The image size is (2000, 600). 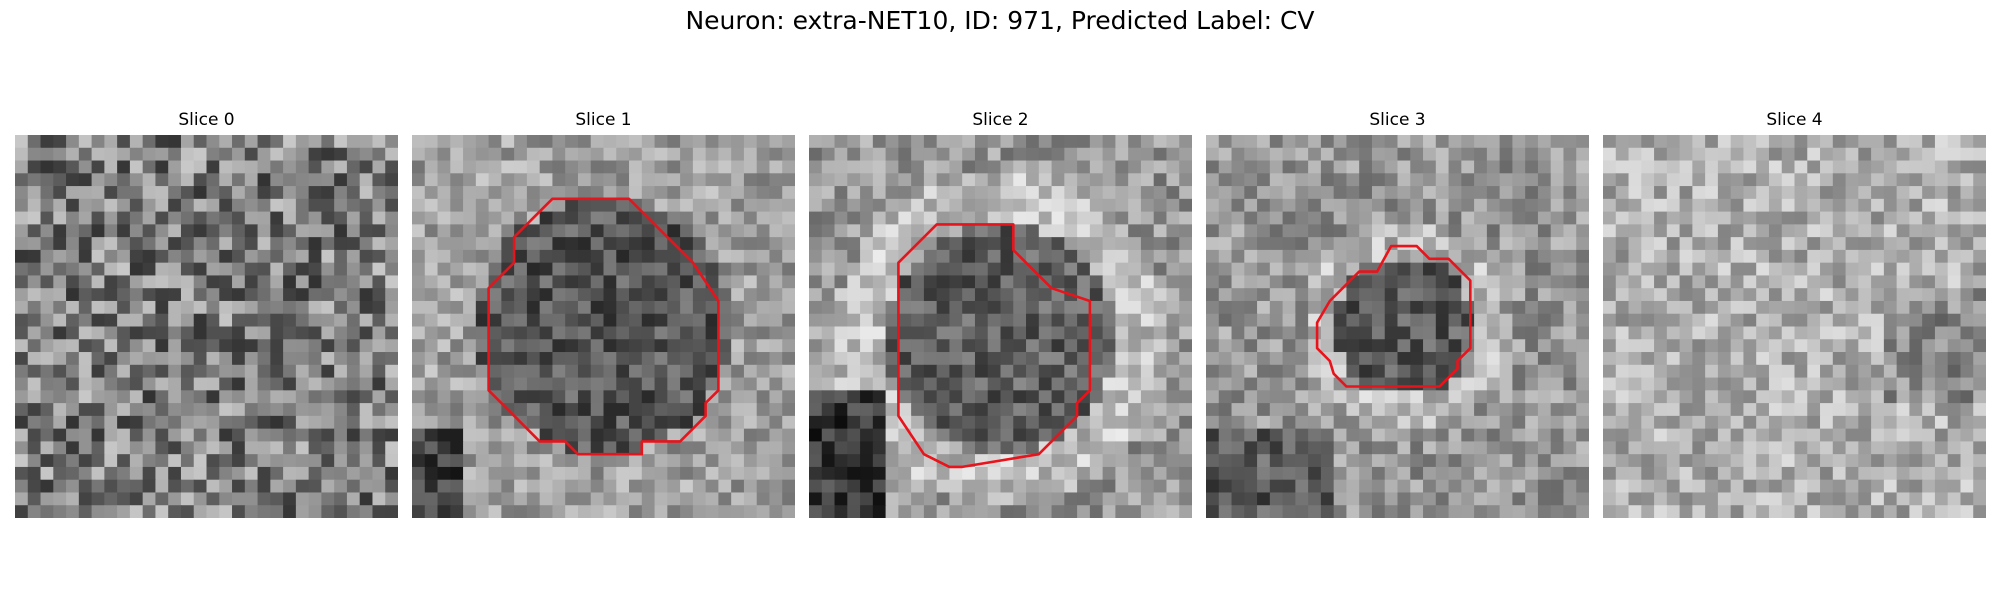 I want to click on slice-title: Slice 2, so click(x=1000, y=120).